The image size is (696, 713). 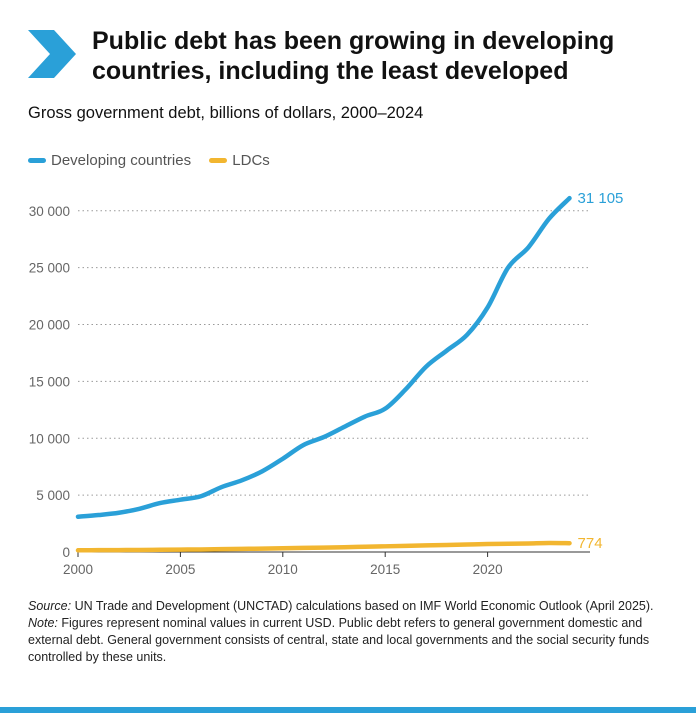 I want to click on legend-label-developing: Developing countries, so click(x=121, y=160).